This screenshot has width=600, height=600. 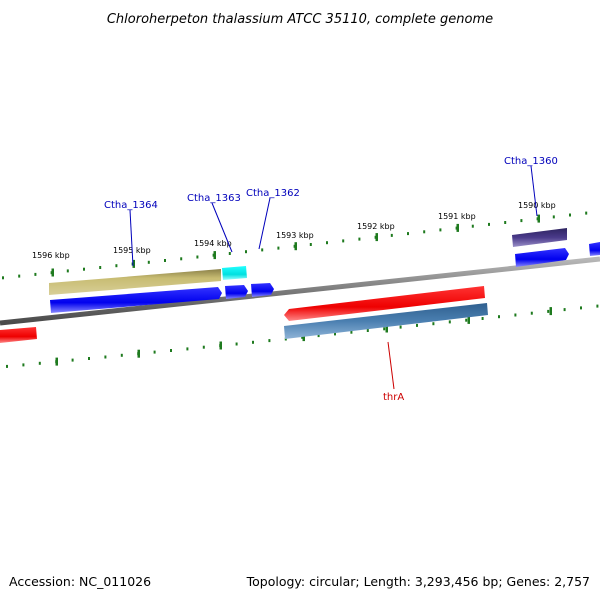 I want to click on feature-steel, so click(x=386, y=321).